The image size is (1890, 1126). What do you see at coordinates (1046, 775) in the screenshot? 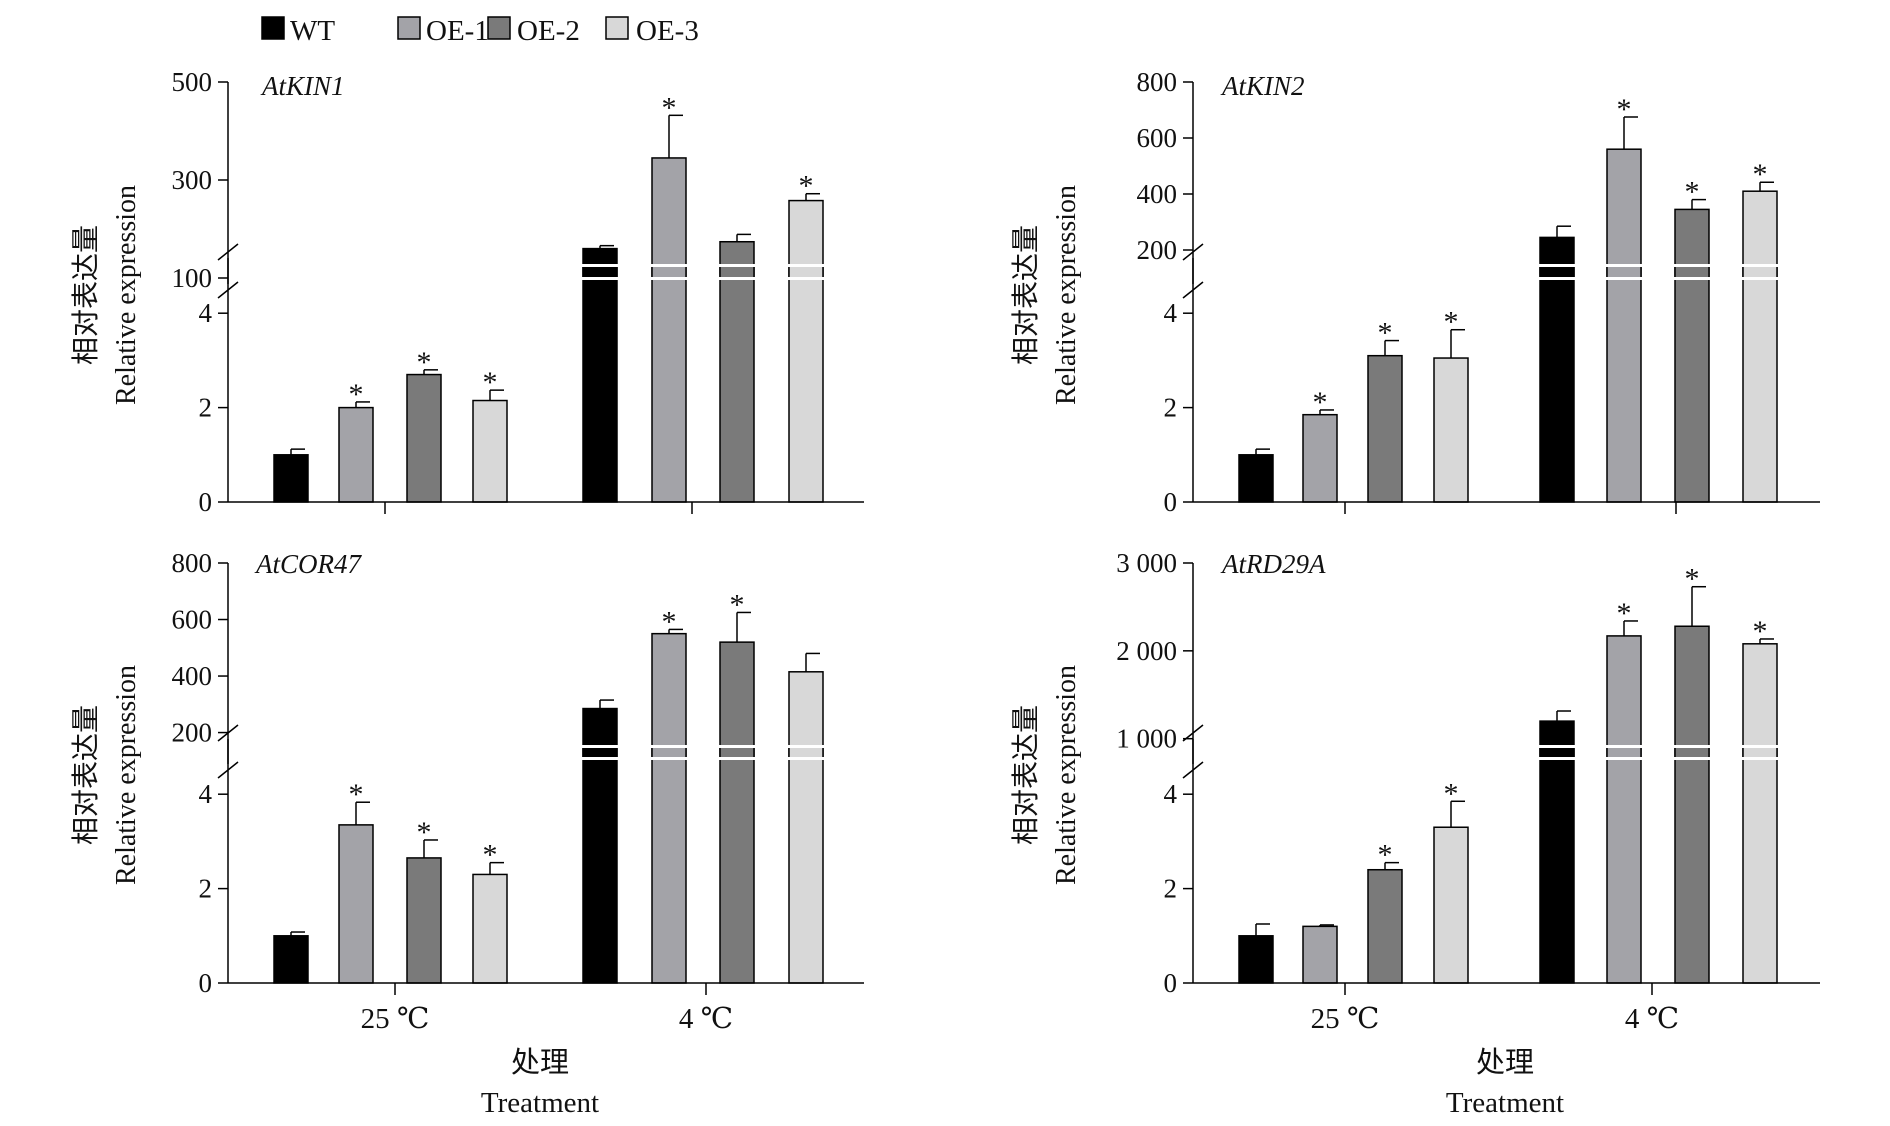
I see `y-axis-title-4: 相对表达量 Relative expression` at bounding box center [1046, 775].